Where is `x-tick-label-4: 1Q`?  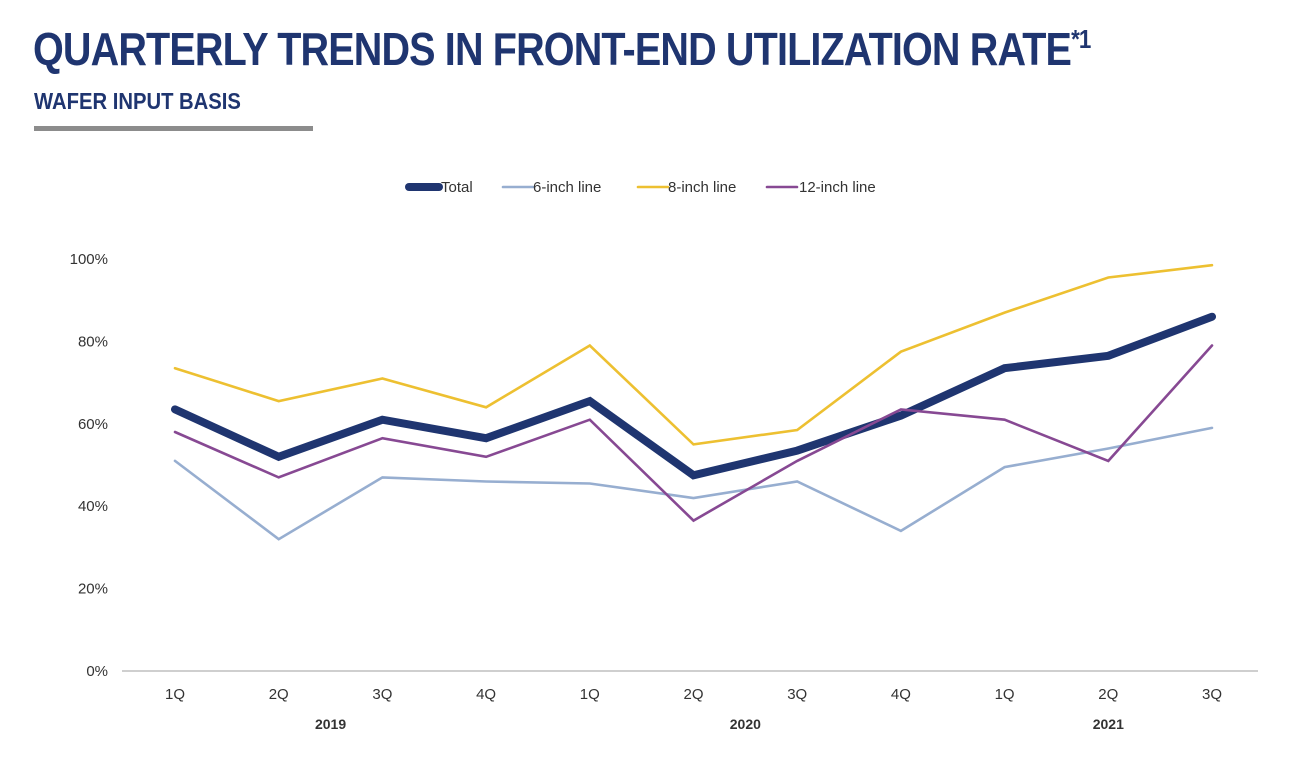
x-tick-label-4: 1Q is located at coordinates (590, 694).